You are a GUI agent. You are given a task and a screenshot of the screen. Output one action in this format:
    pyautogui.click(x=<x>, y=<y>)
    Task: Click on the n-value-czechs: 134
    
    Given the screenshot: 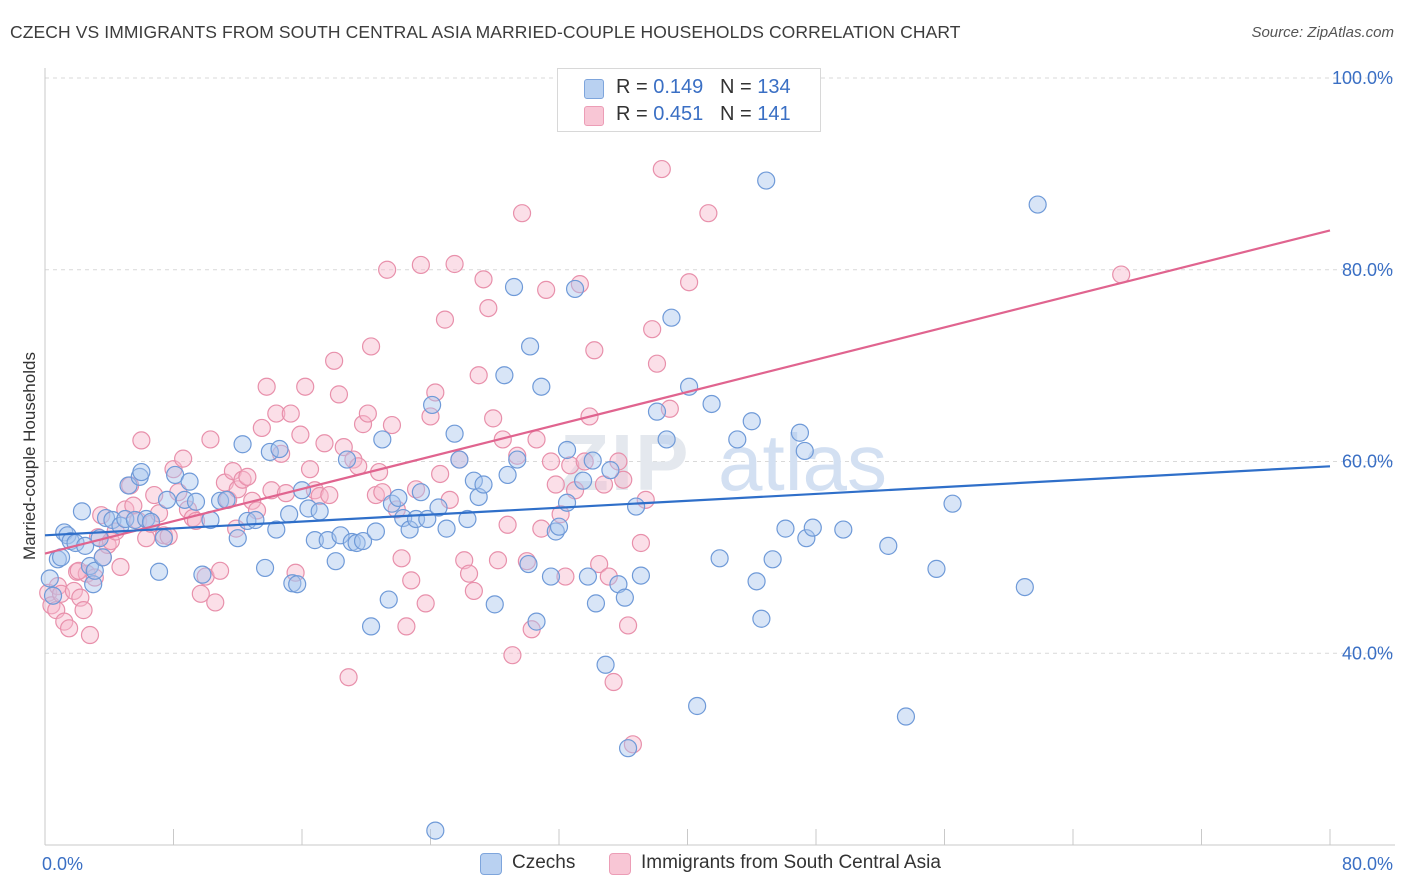 What is the action you would take?
    pyautogui.click(x=774, y=87)
    